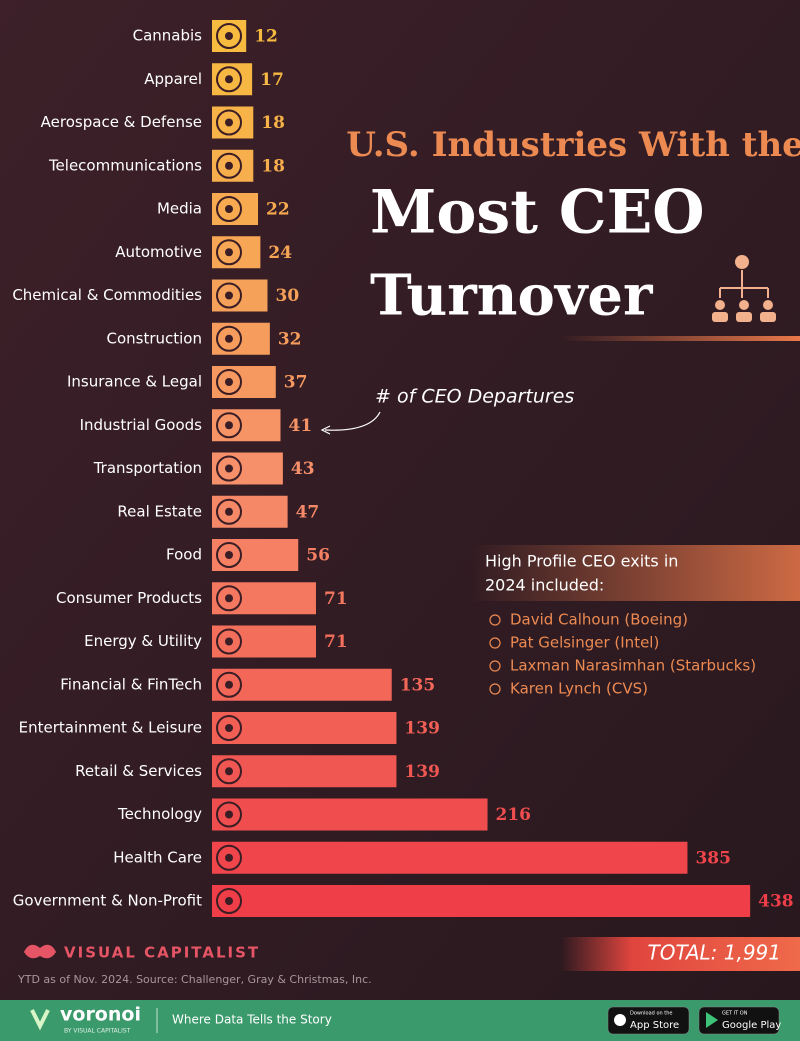  What do you see at coordinates (713, 858) in the screenshot?
I see `value-label: 385` at bounding box center [713, 858].